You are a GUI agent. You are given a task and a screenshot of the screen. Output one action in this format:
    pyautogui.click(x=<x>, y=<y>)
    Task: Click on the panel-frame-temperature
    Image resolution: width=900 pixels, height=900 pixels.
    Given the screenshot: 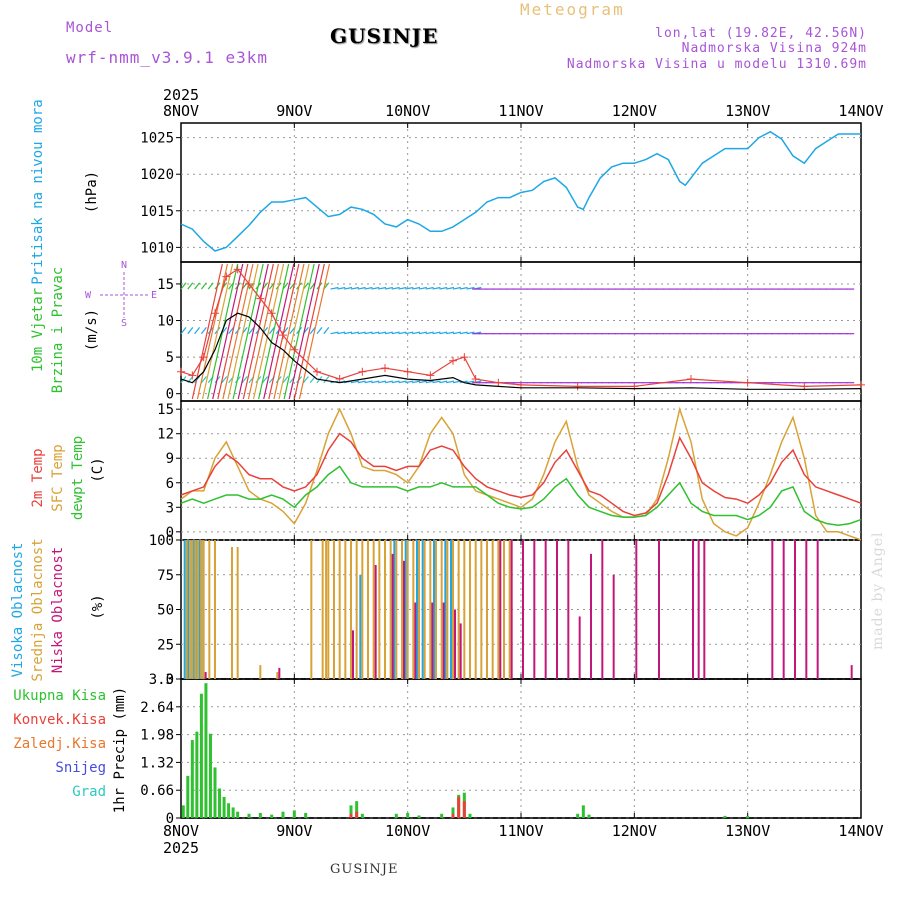 What is the action you would take?
    pyautogui.click(x=521, y=470)
    